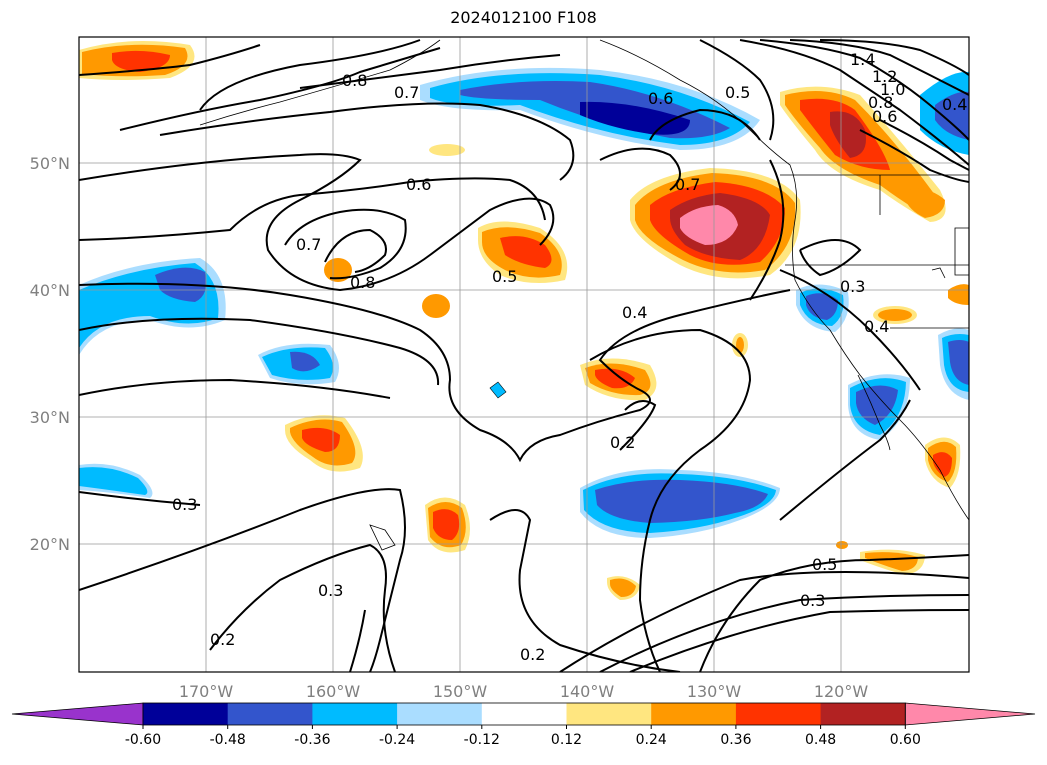 This screenshot has width=1047, height=765. Describe the element at coordinates (892, 89) in the screenshot. I see `contour-label: 1.0` at that location.